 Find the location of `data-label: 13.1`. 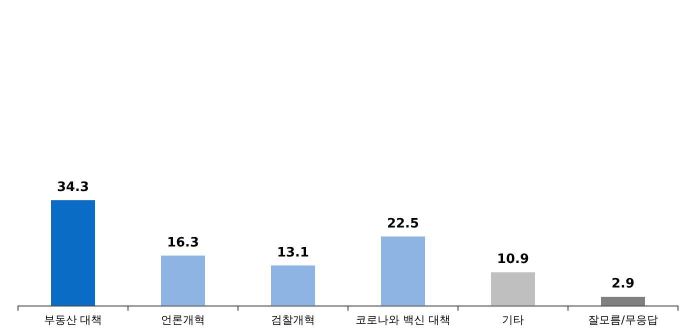

data-label: 13.1 is located at coordinates (293, 252).